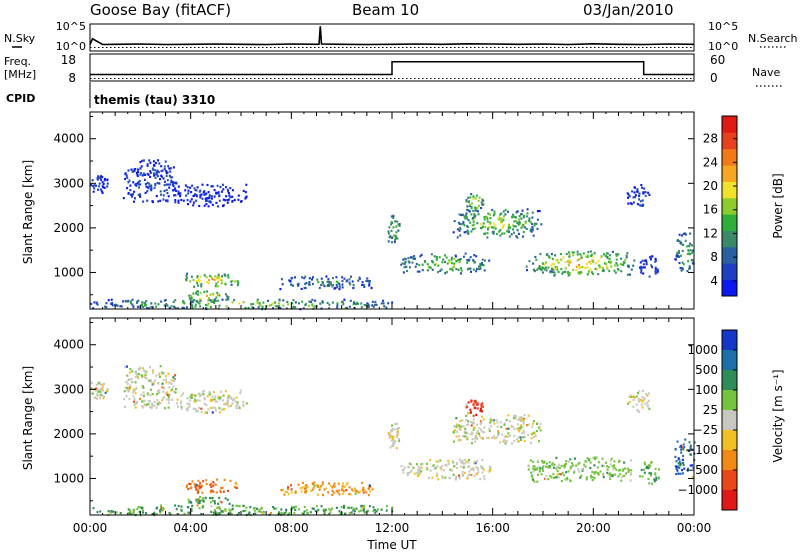 The height and width of the screenshot is (554, 800). What do you see at coordinates (110, 95) in the screenshot?
I see `cpid-panel: CPID themis (tau) 3310` at bounding box center [110, 95].